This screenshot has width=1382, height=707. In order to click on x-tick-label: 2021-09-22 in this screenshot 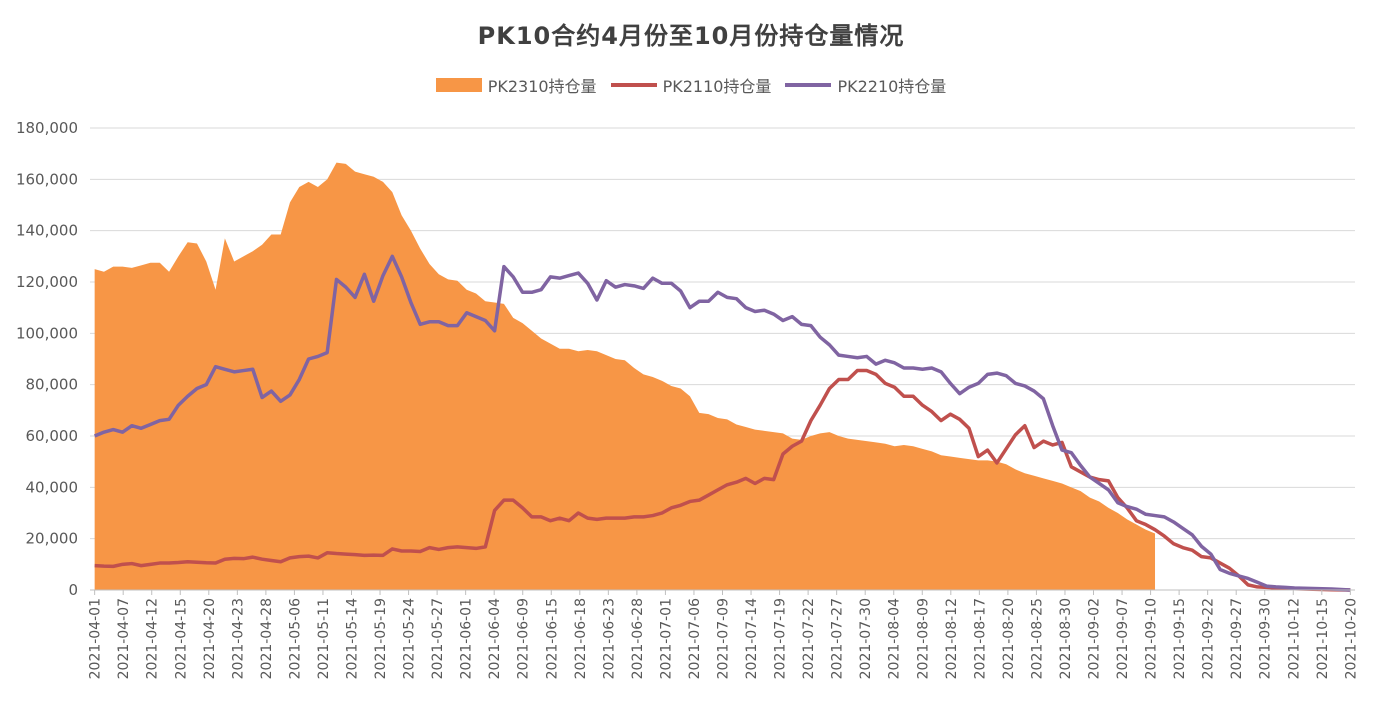, I will do `click(1209, 638)`.